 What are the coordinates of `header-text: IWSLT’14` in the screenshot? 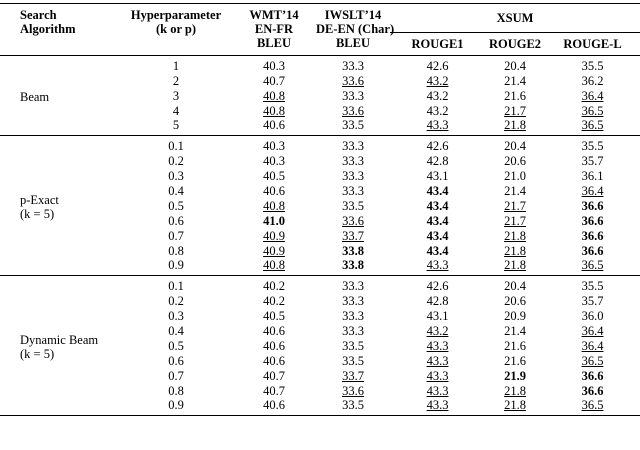 It's located at (353, 15).